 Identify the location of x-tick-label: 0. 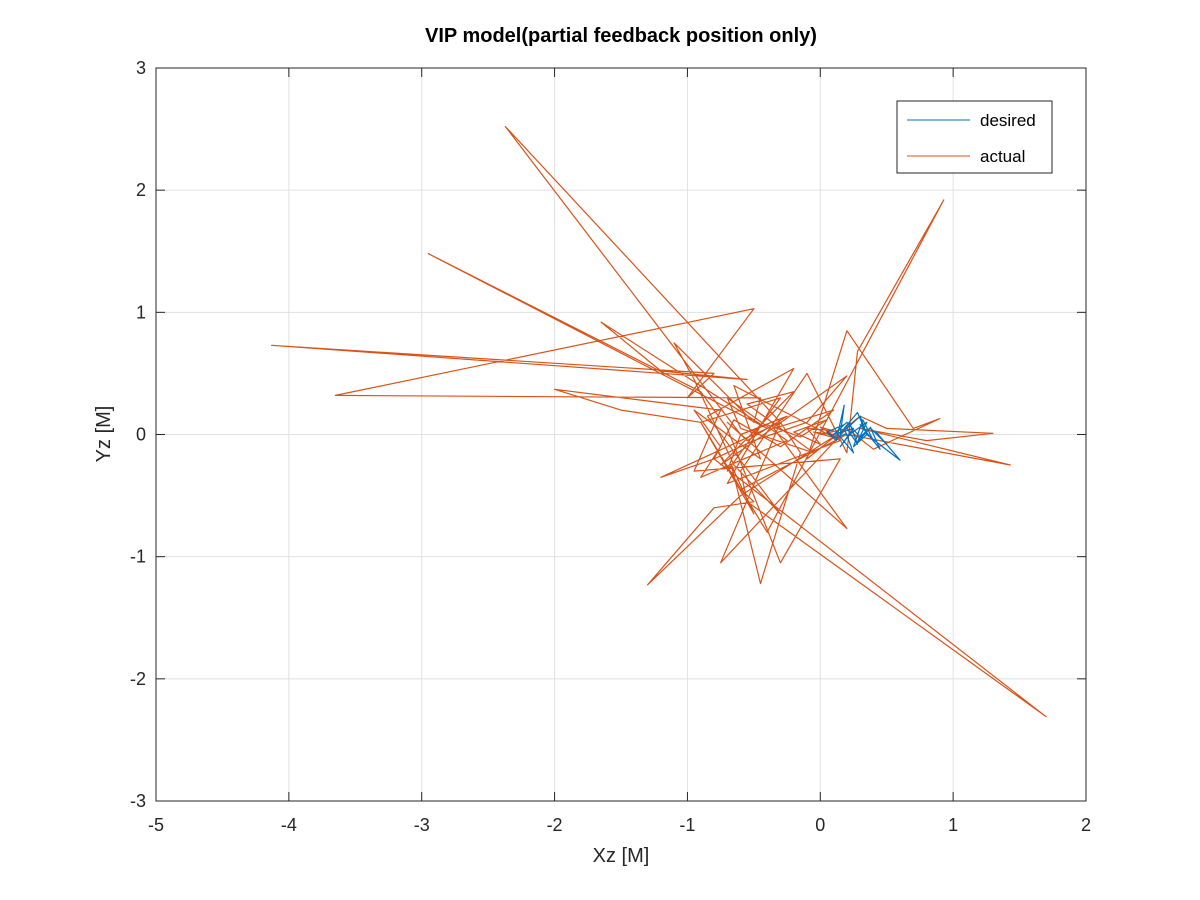
(820, 825).